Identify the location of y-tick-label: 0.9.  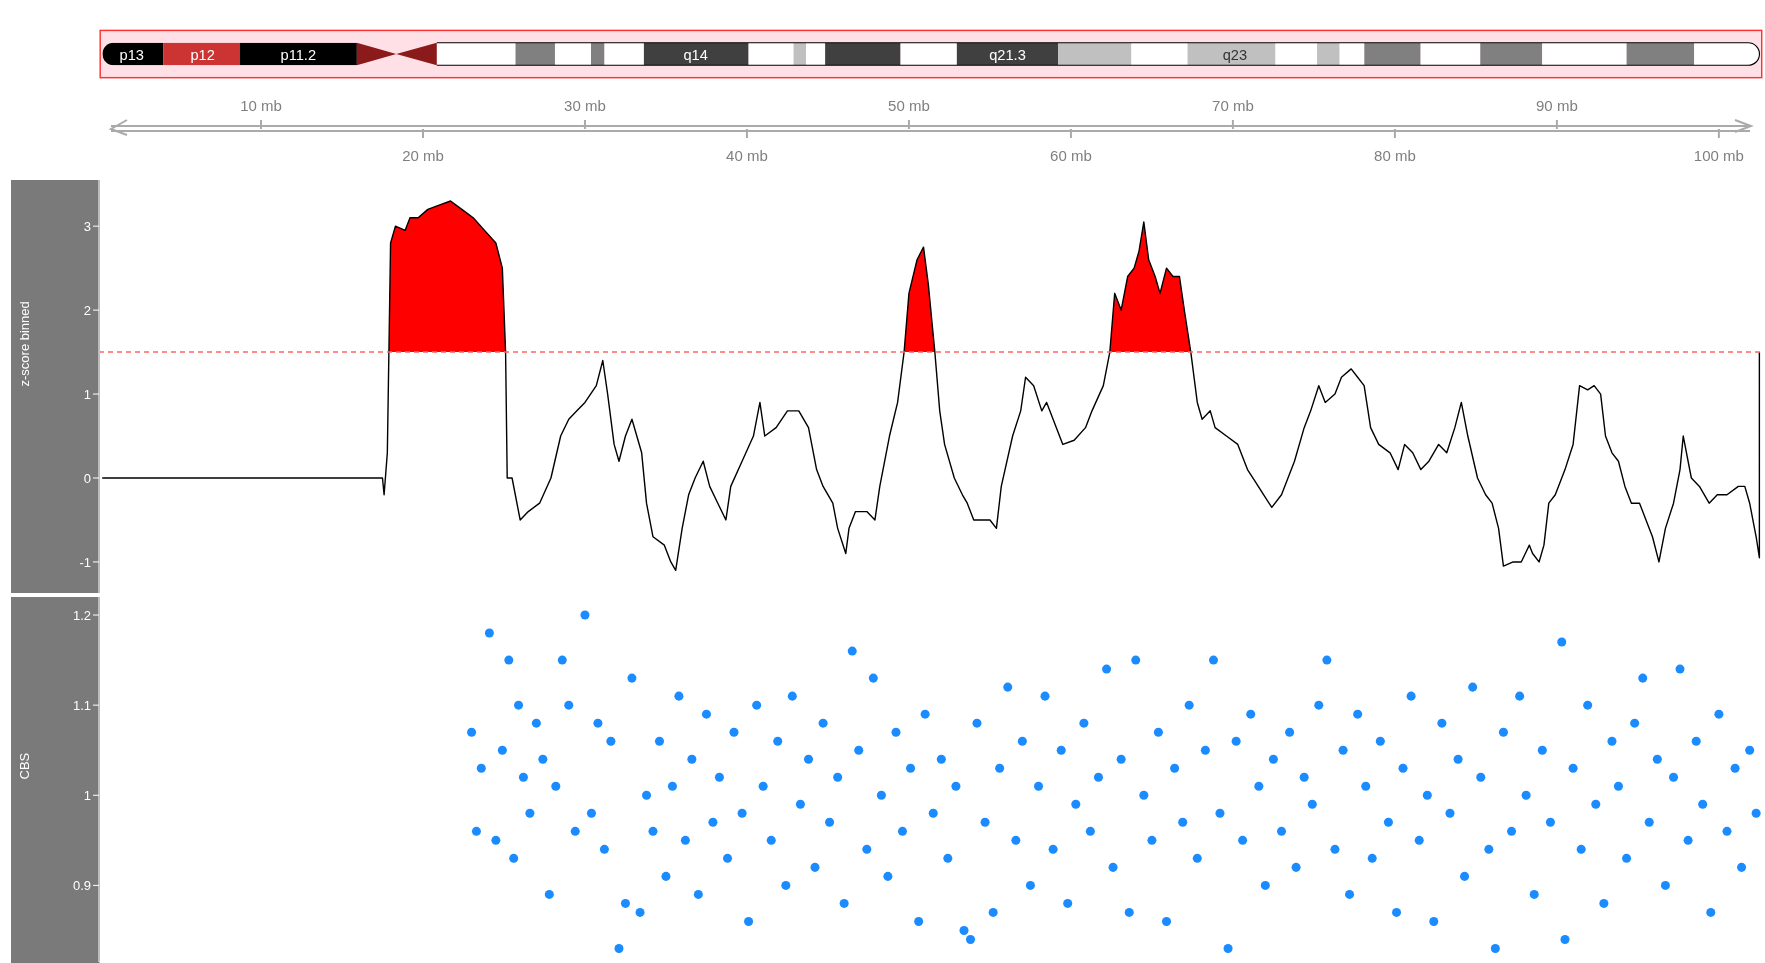
(81, 886).